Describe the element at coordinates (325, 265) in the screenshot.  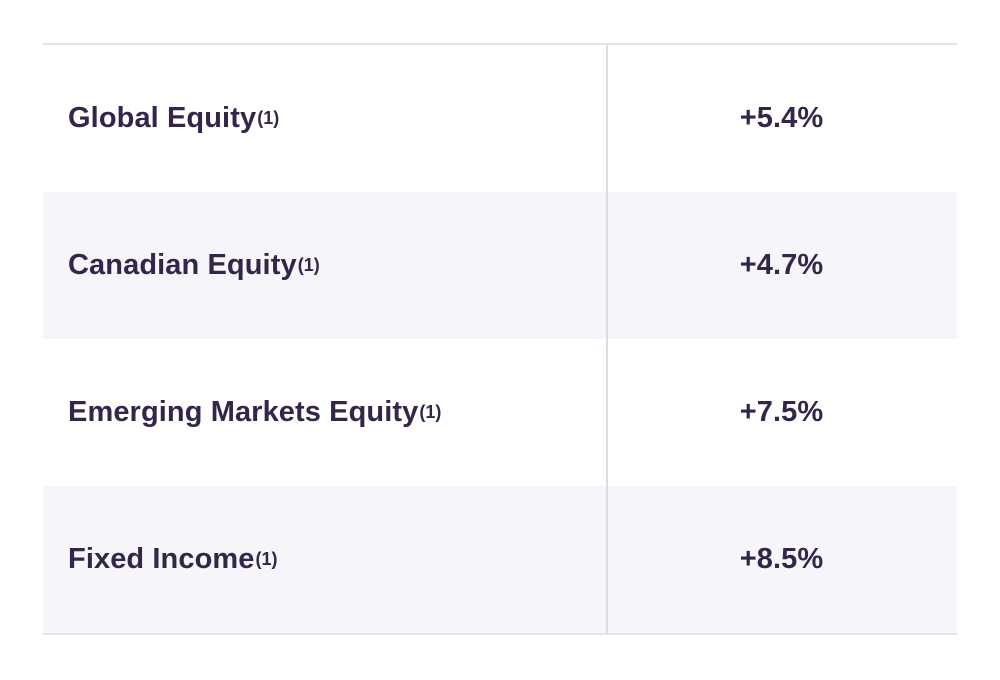
I see `asset-class-cell: Canadian Equity (1)` at that location.